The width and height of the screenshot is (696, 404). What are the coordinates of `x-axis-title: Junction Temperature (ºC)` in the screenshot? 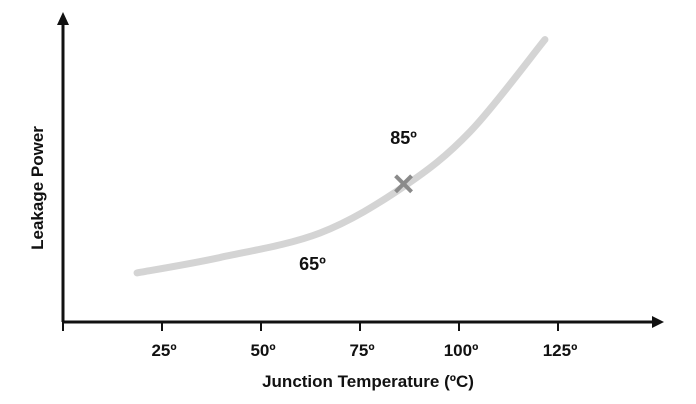 It's located at (368, 381).